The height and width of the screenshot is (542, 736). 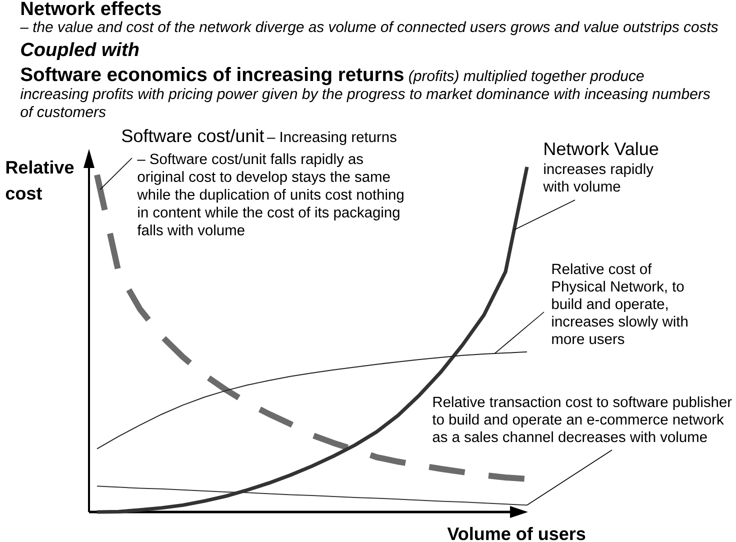 What do you see at coordinates (516, 533) in the screenshot?
I see `x-axis-title: Volume of users` at bounding box center [516, 533].